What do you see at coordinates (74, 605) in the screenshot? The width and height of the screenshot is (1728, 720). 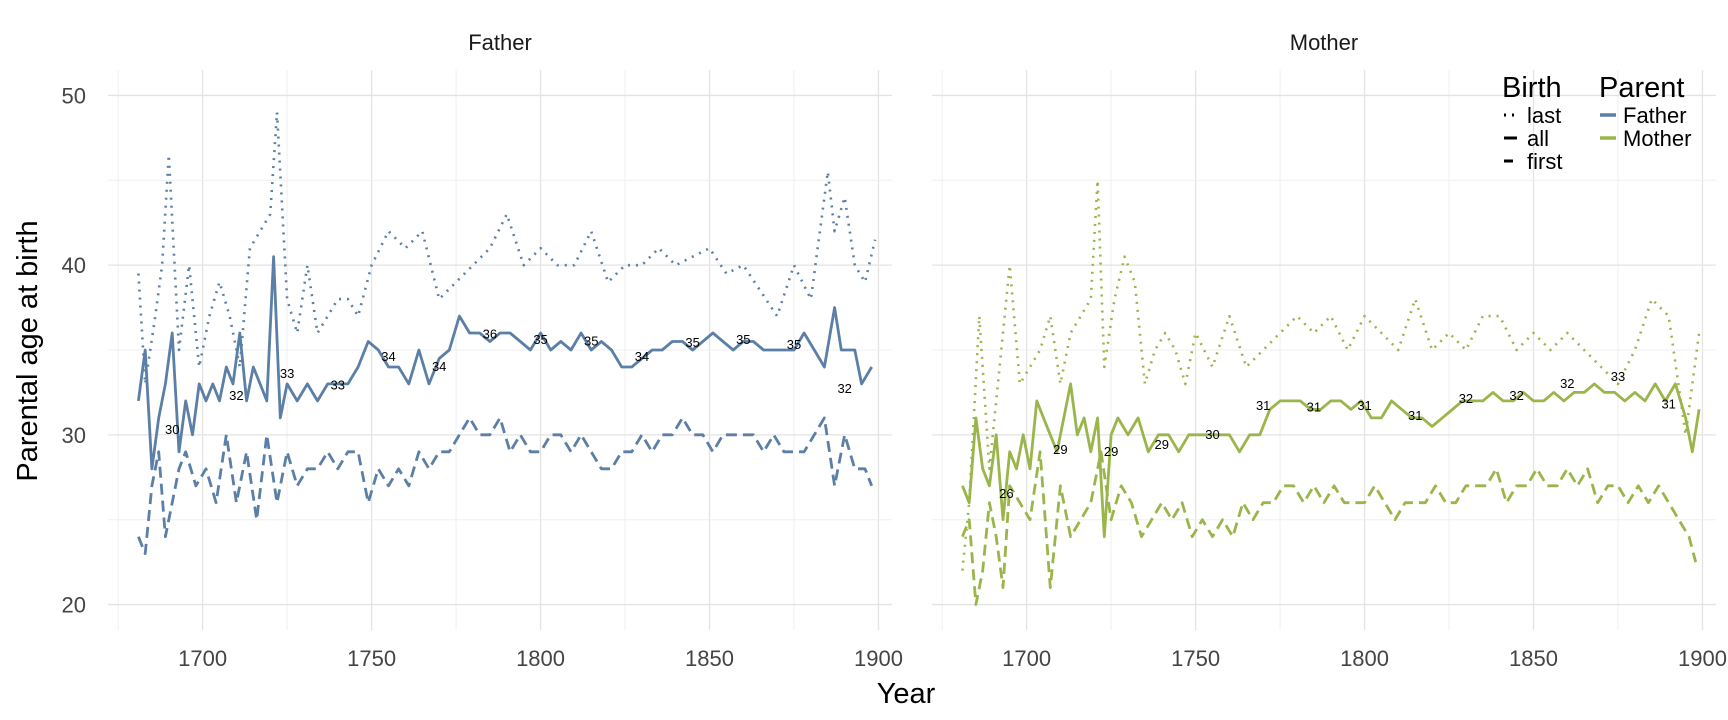 I see `y-tick-label: 20` at bounding box center [74, 605].